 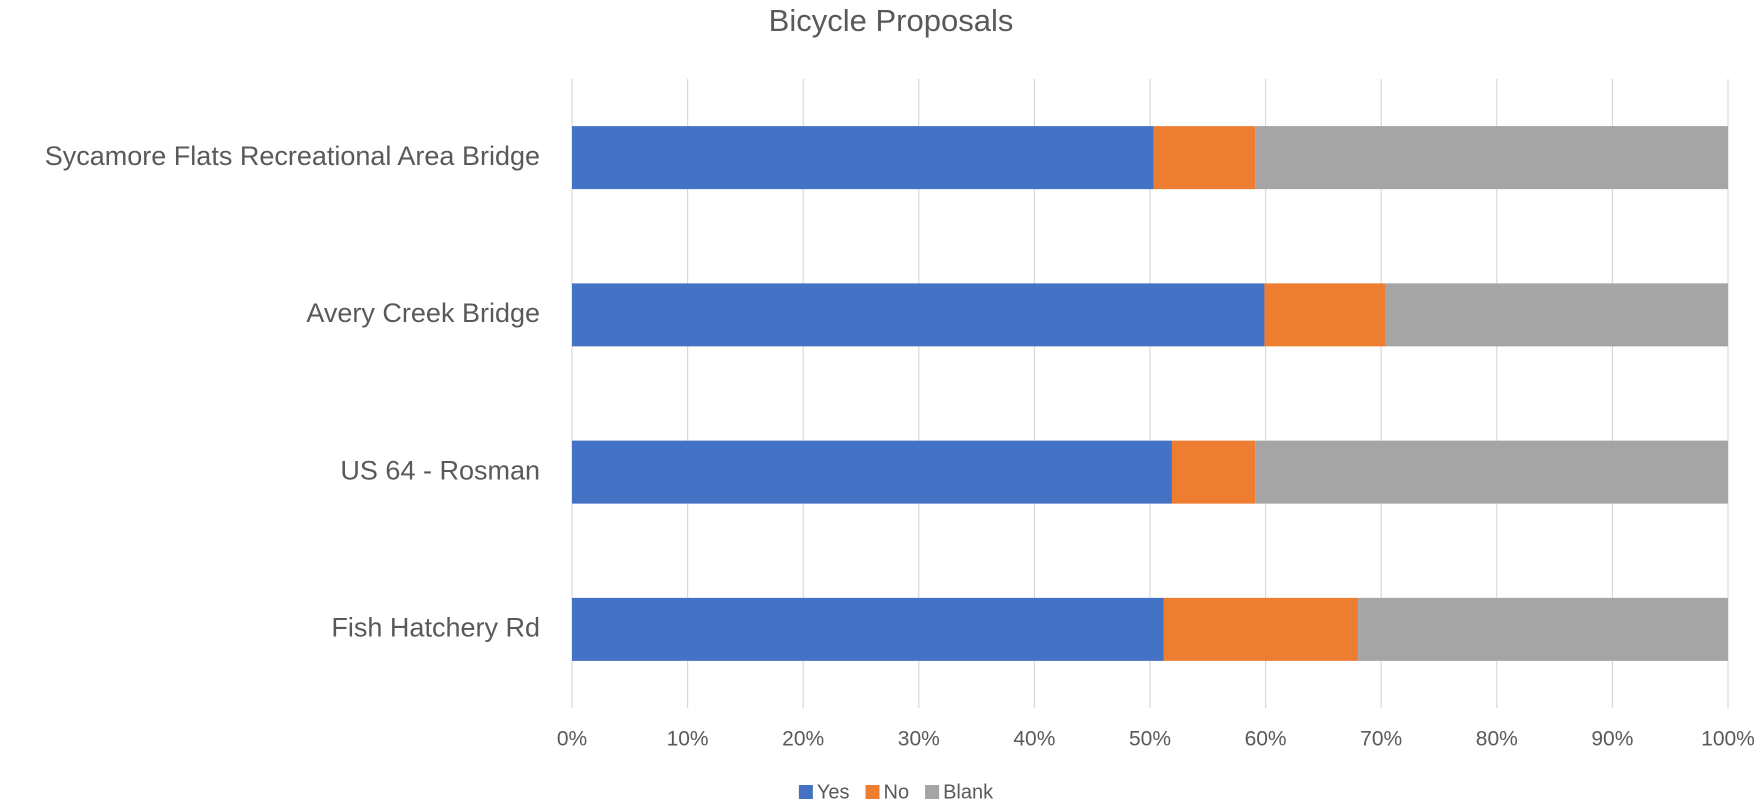 What do you see at coordinates (440, 470) in the screenshot?
I see `y-tick-label: US 64 - Rosman` at bounding box center [440, 470].